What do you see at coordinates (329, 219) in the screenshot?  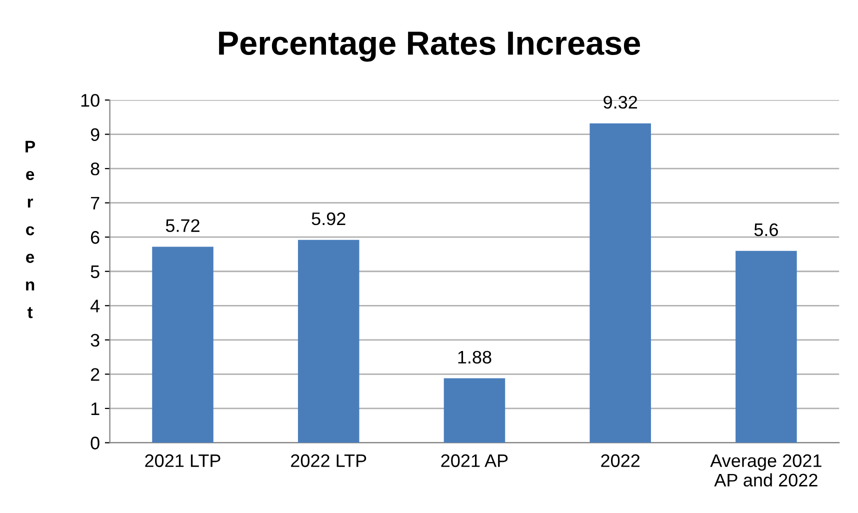 I see `data-label: 5.92` at bounding box center [329, 219].